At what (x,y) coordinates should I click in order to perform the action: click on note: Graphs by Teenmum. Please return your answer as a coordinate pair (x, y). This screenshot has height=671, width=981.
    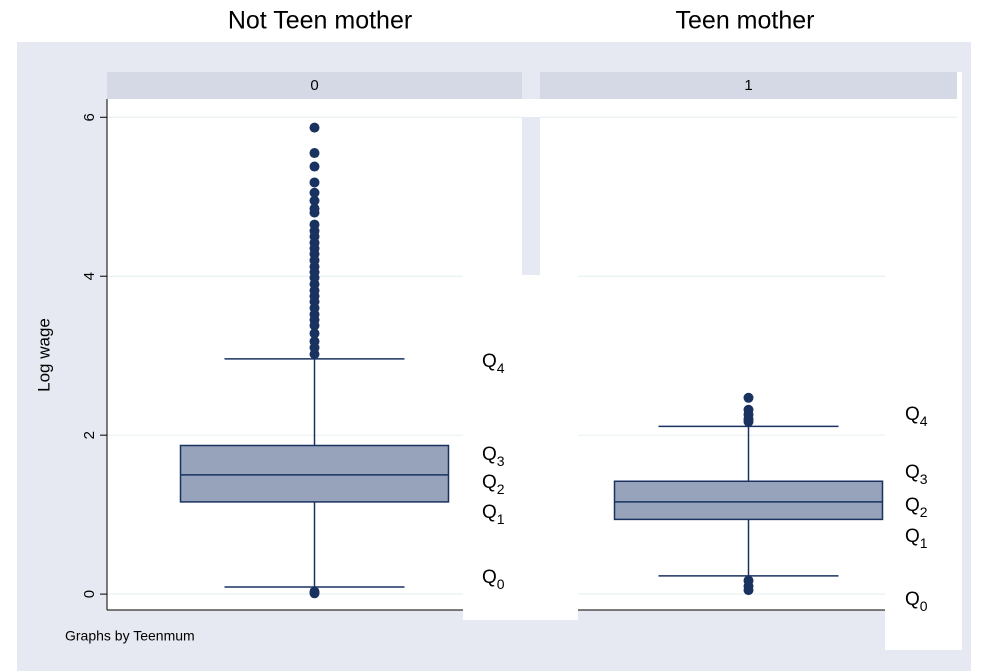
    Looking at the image, I should click on (130, 636).